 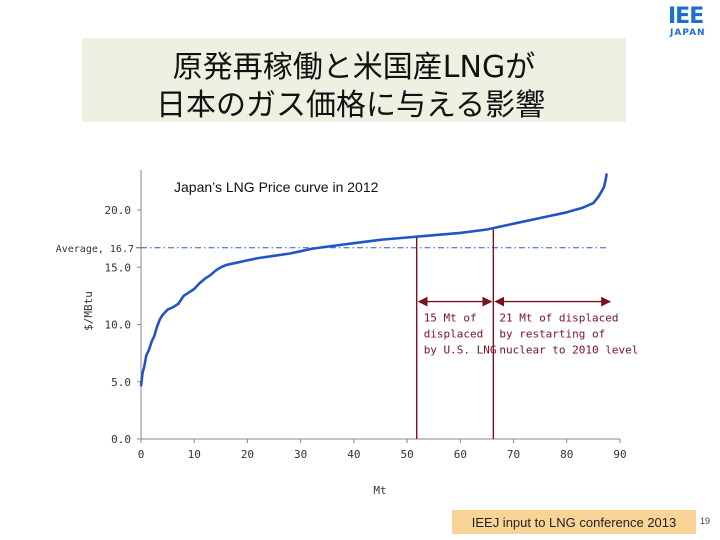 I want to click on x-tick-label: 0, so click(x=141, y=454).